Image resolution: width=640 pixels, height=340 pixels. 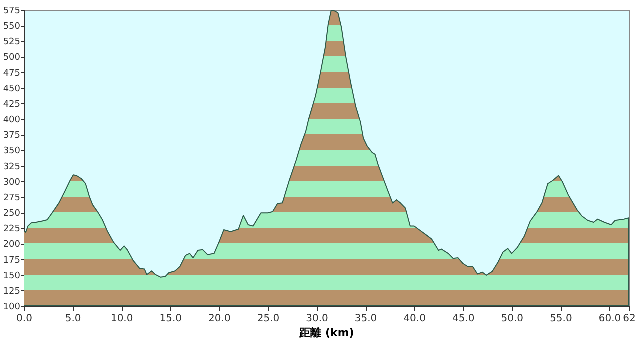 What do you see at coordinates (12, 245) in the screenshot?
I see `y-tick-label: 200` at bounding box center [12, 245].